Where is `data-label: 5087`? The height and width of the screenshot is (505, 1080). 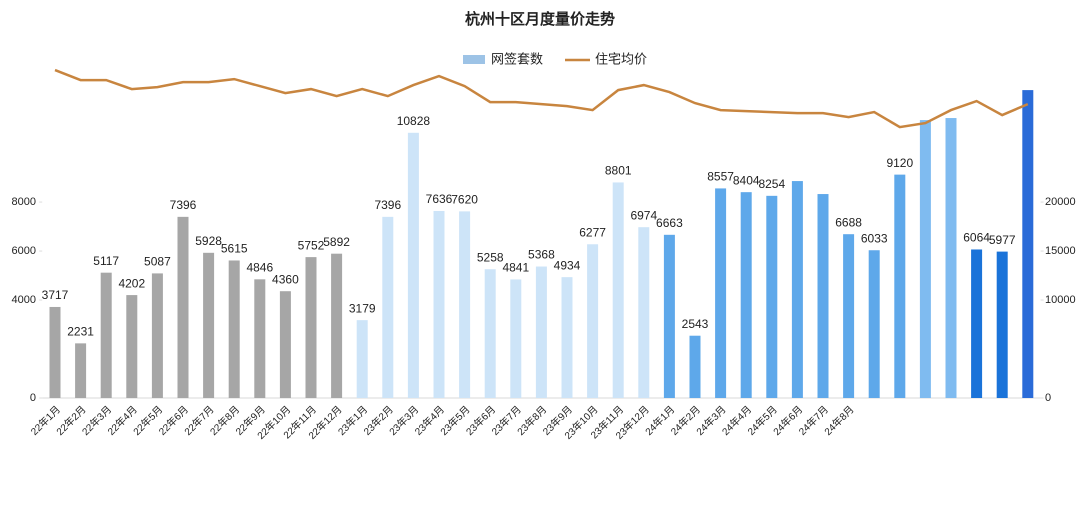 data-label: 5087 is located at coordinates (157, 262).